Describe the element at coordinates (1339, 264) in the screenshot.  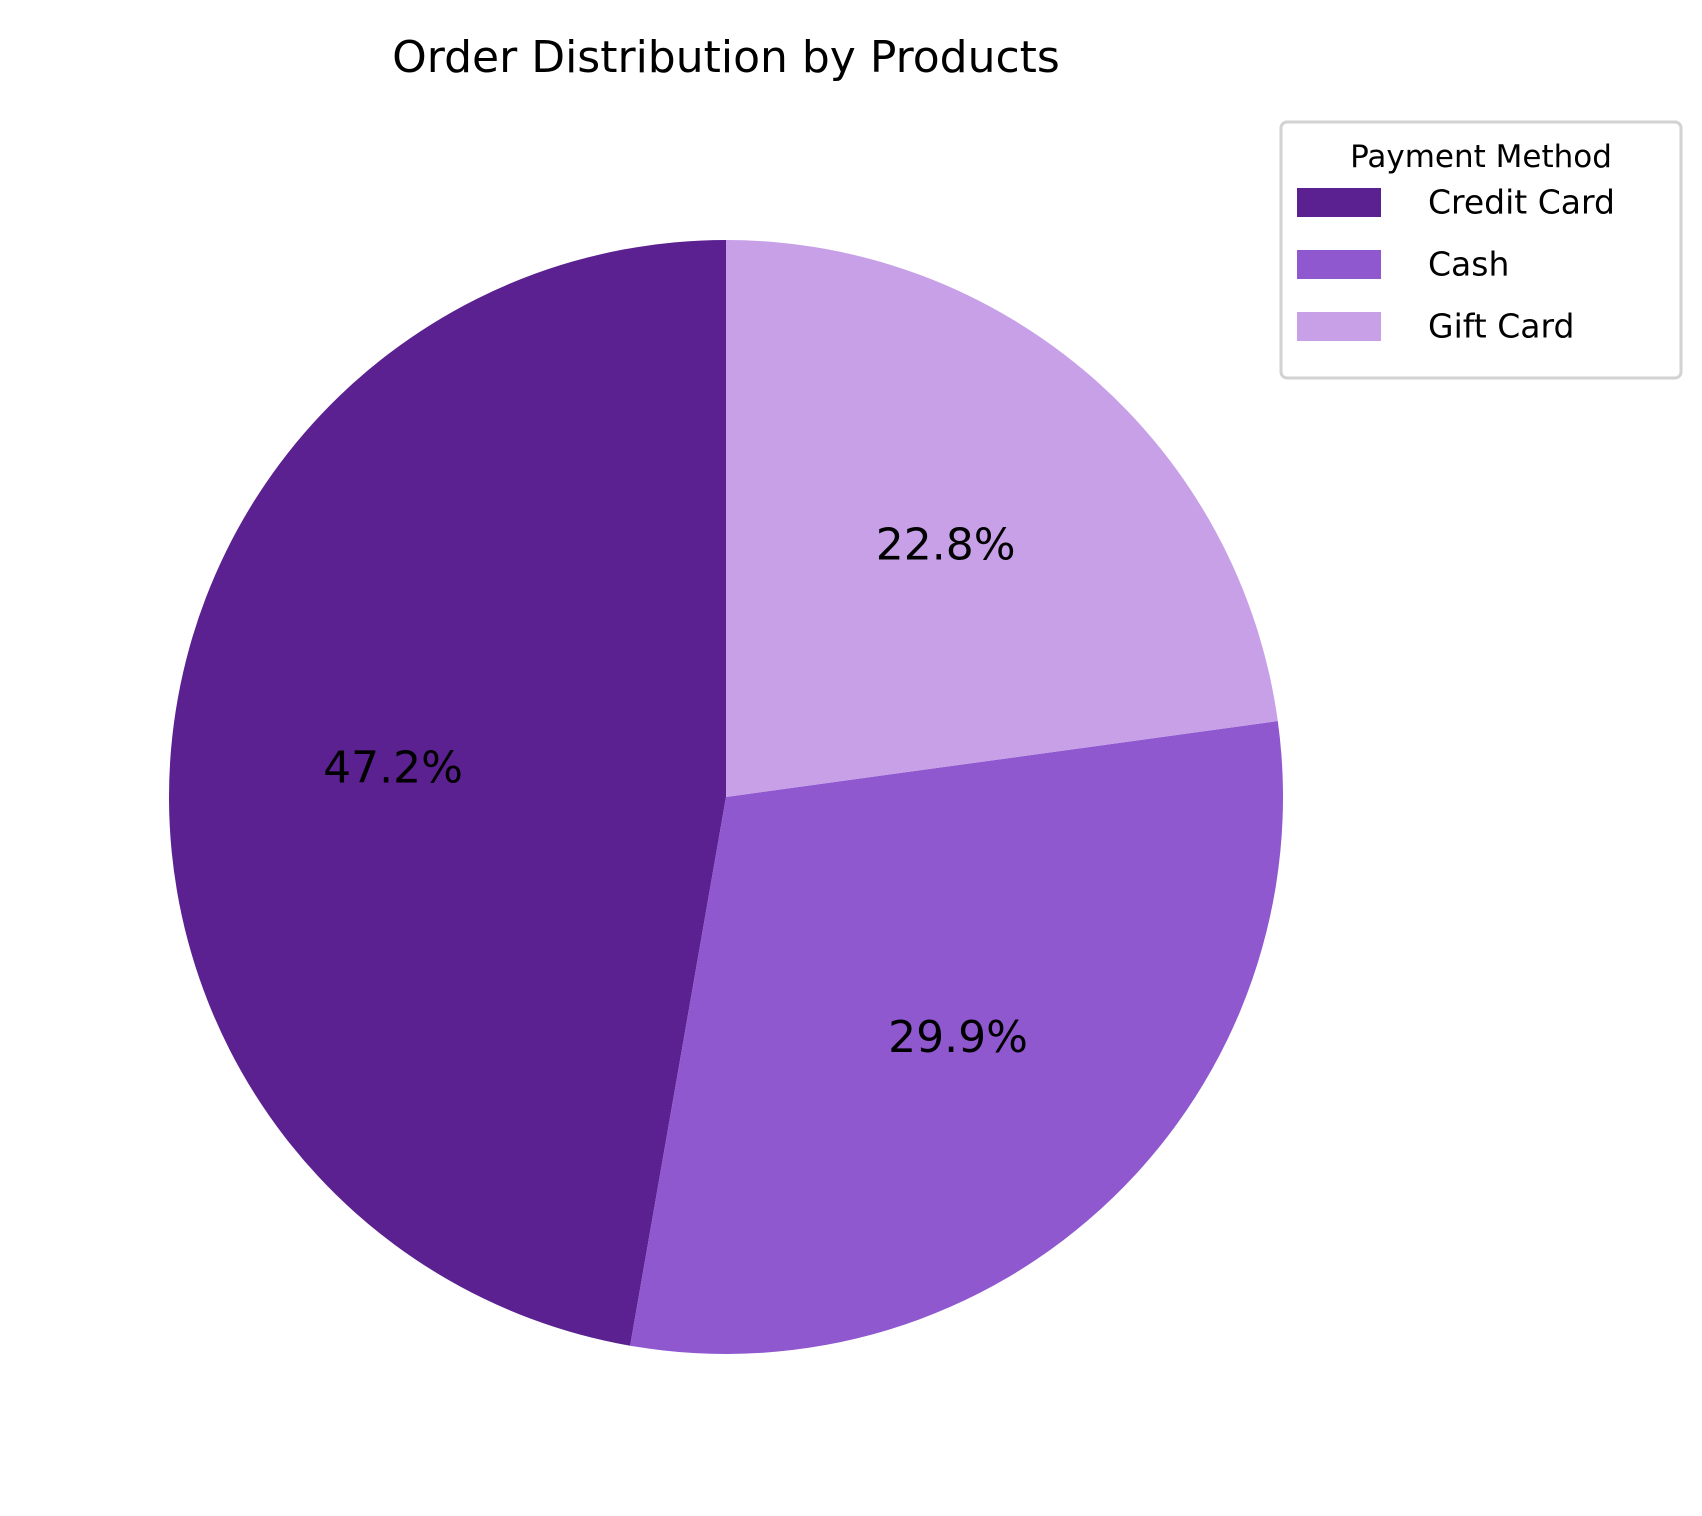
I see `legend-swatch-cash` at that location.